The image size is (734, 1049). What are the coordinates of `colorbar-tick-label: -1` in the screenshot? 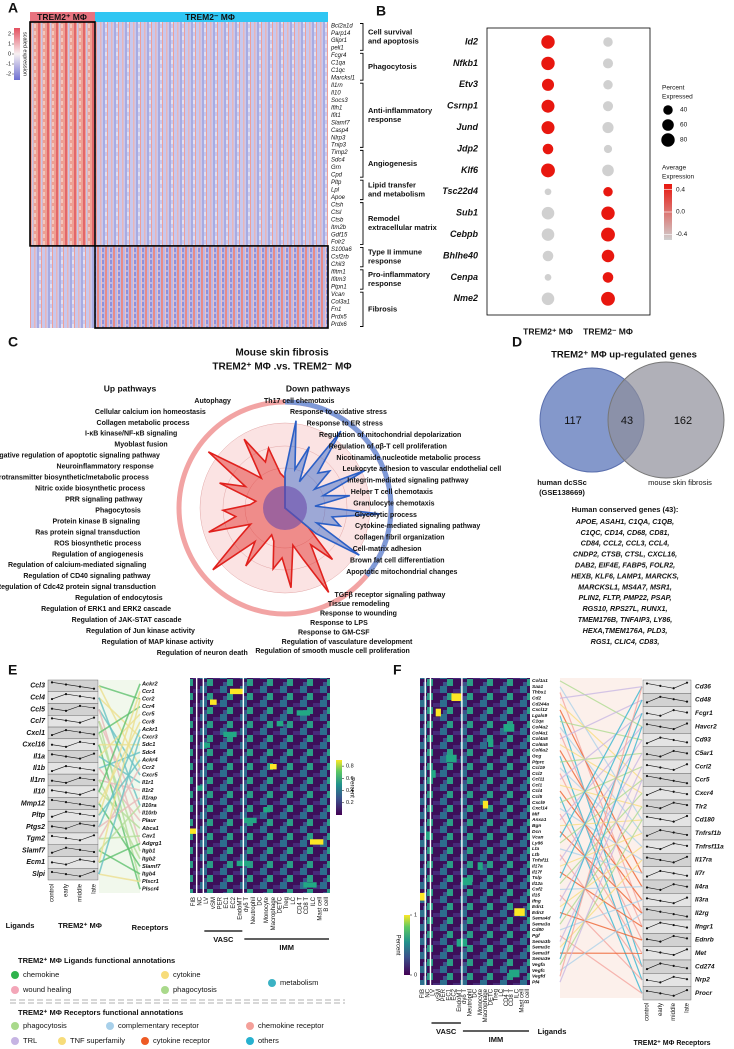 It's located at (8, 64).